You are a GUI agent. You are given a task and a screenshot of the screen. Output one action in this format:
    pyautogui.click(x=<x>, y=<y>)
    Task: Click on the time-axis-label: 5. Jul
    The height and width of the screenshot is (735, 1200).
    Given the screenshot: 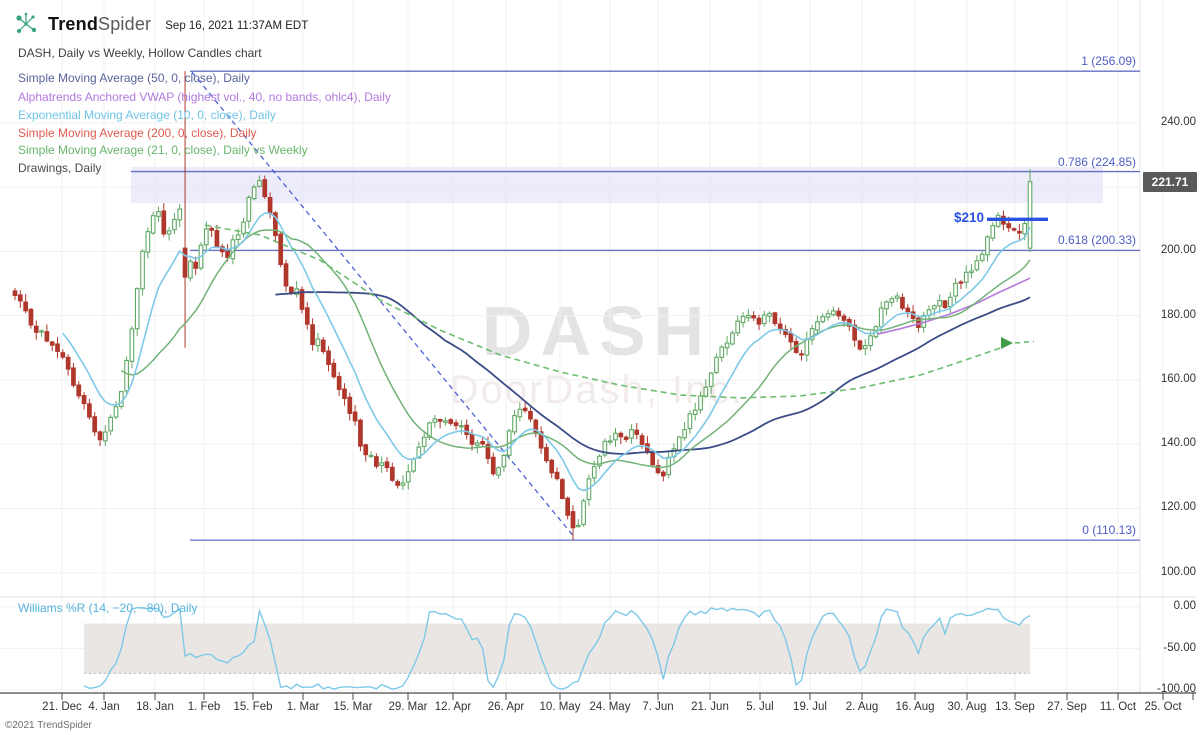 What is the action you would take?
    pyautogui.click(x=760, y=707)
    